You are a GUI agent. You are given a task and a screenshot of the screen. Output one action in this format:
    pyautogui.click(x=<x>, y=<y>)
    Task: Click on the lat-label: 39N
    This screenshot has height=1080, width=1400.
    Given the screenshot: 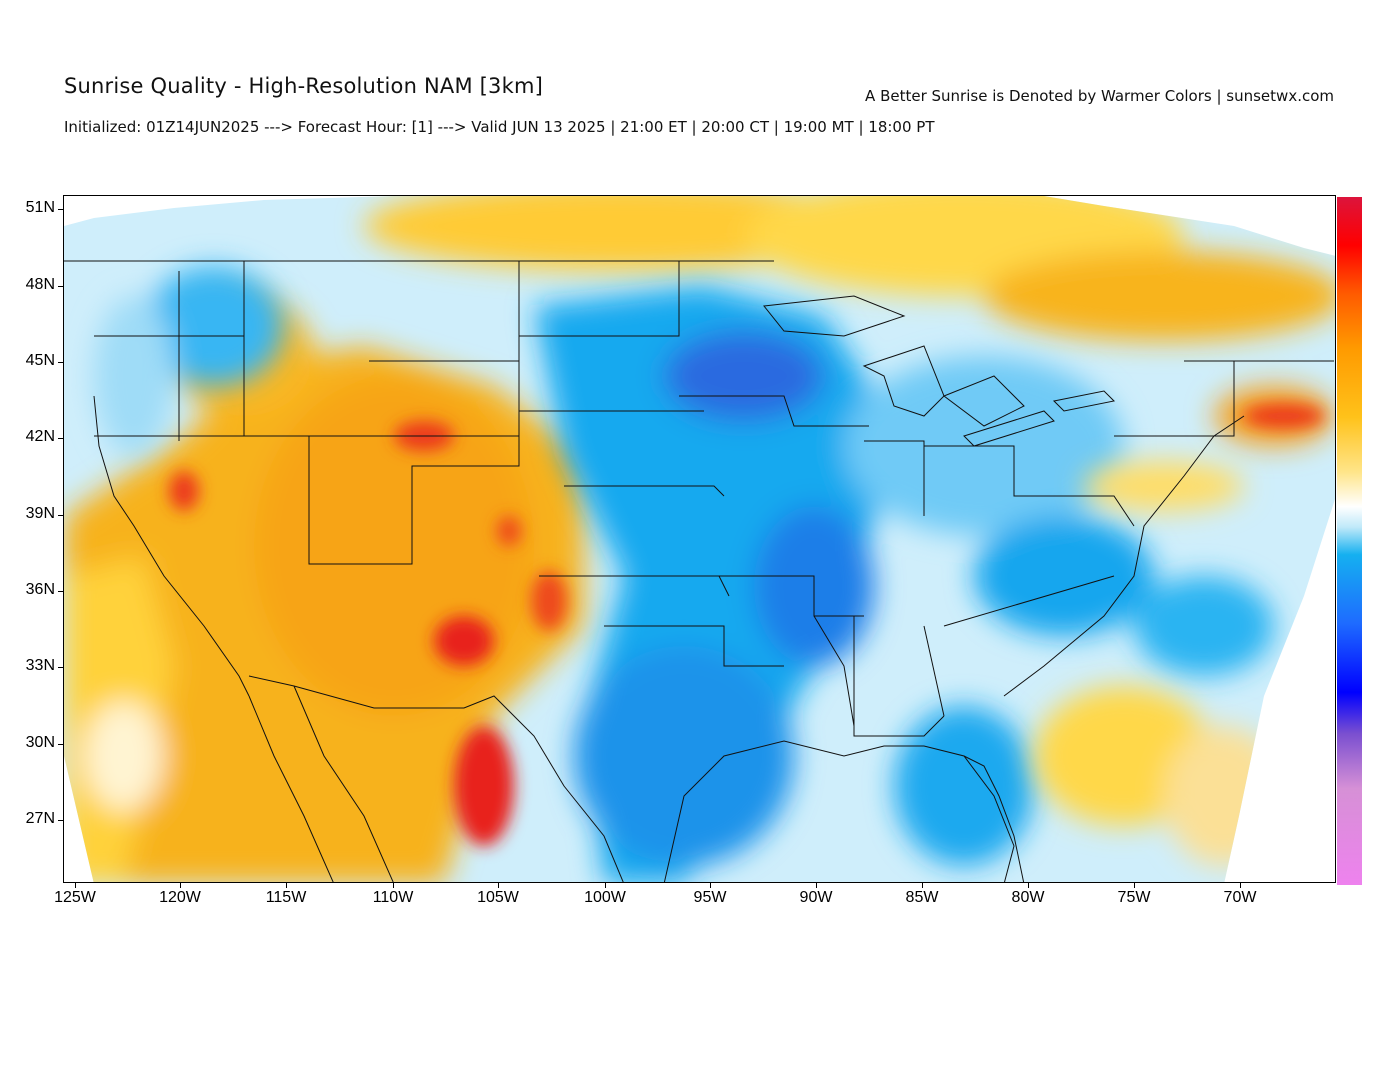 What is the action you would take?
    pyautogui.click(x=40, y=513)
    